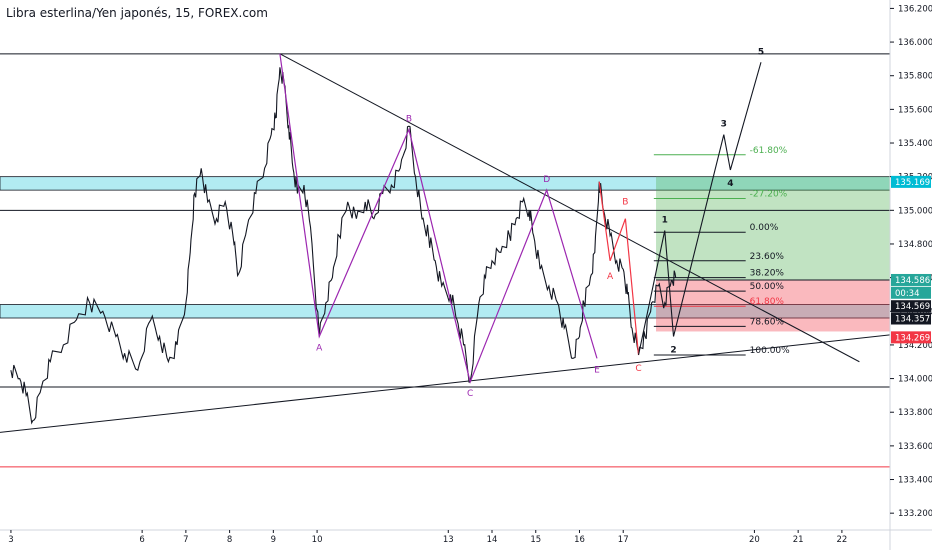  What do you see at coordinates (754, 540) in the screenshot?
I see `x-tick-label-11: 20` at bounding box center [754, 540].